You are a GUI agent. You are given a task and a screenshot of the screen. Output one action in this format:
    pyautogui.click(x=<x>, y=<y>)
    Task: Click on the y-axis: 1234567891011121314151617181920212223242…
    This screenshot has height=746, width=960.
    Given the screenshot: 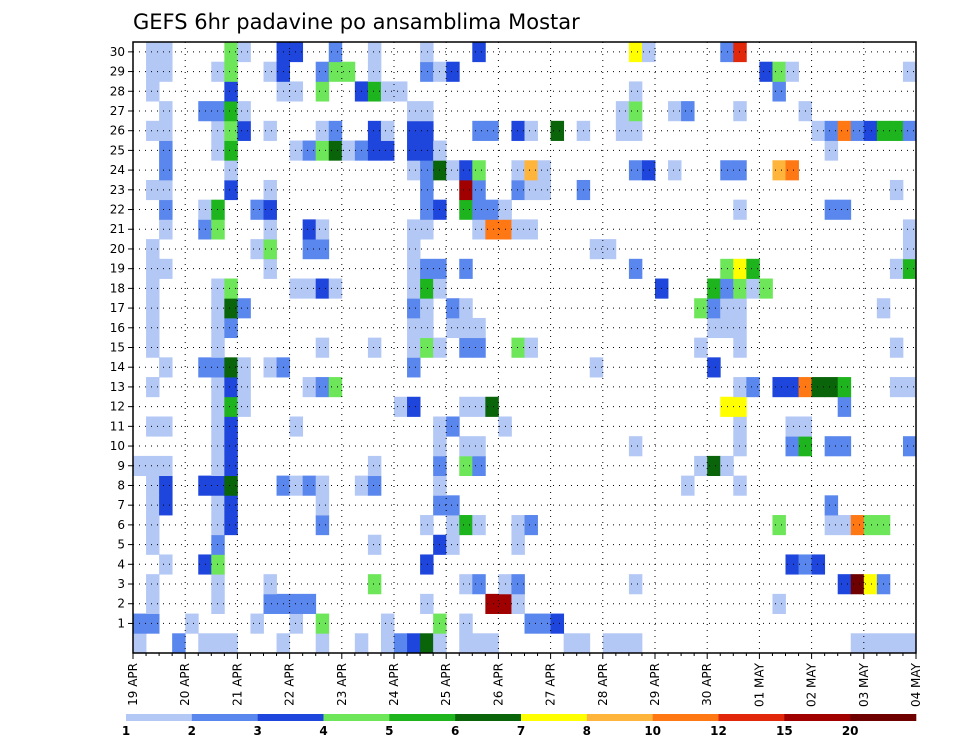 What is the action you would take?
    pyautogui.click(x=121, y=337)
    